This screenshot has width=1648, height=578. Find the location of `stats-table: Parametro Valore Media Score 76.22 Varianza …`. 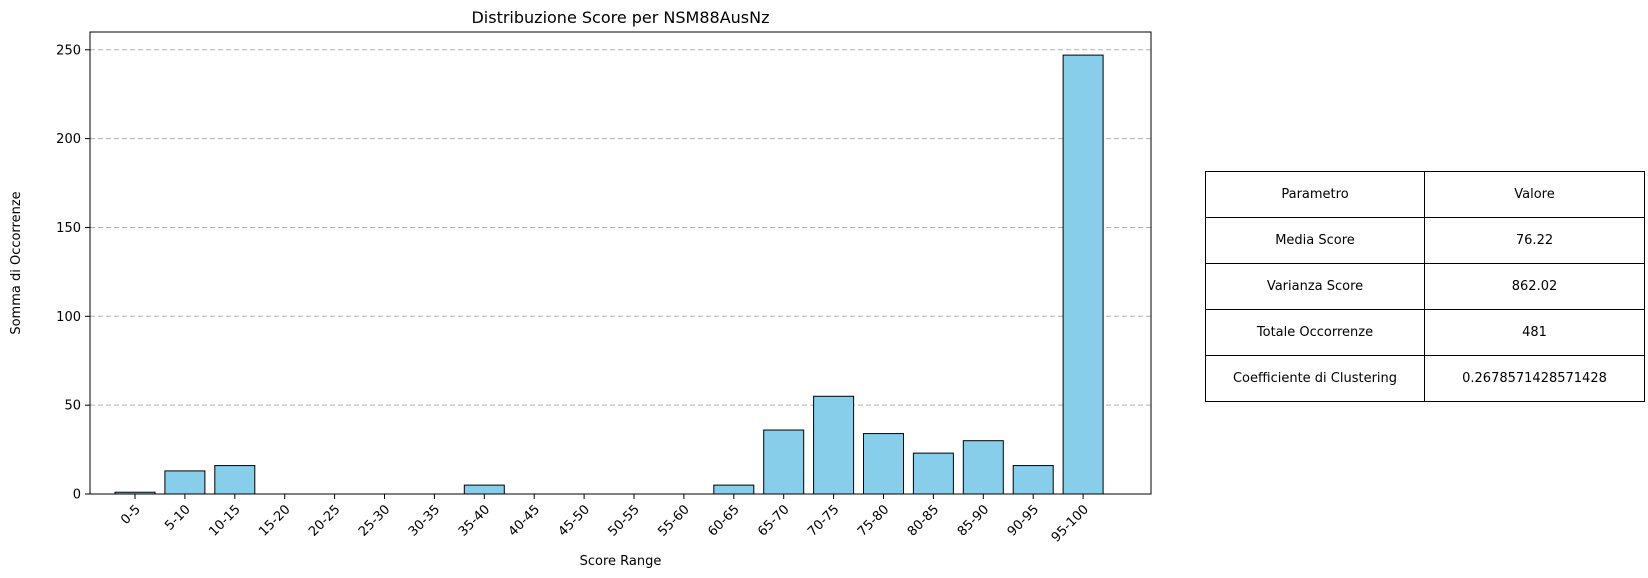

stats-table: Parametro Valore Media Score 76.22 Varianza … is located at coordinates (1425, 286).